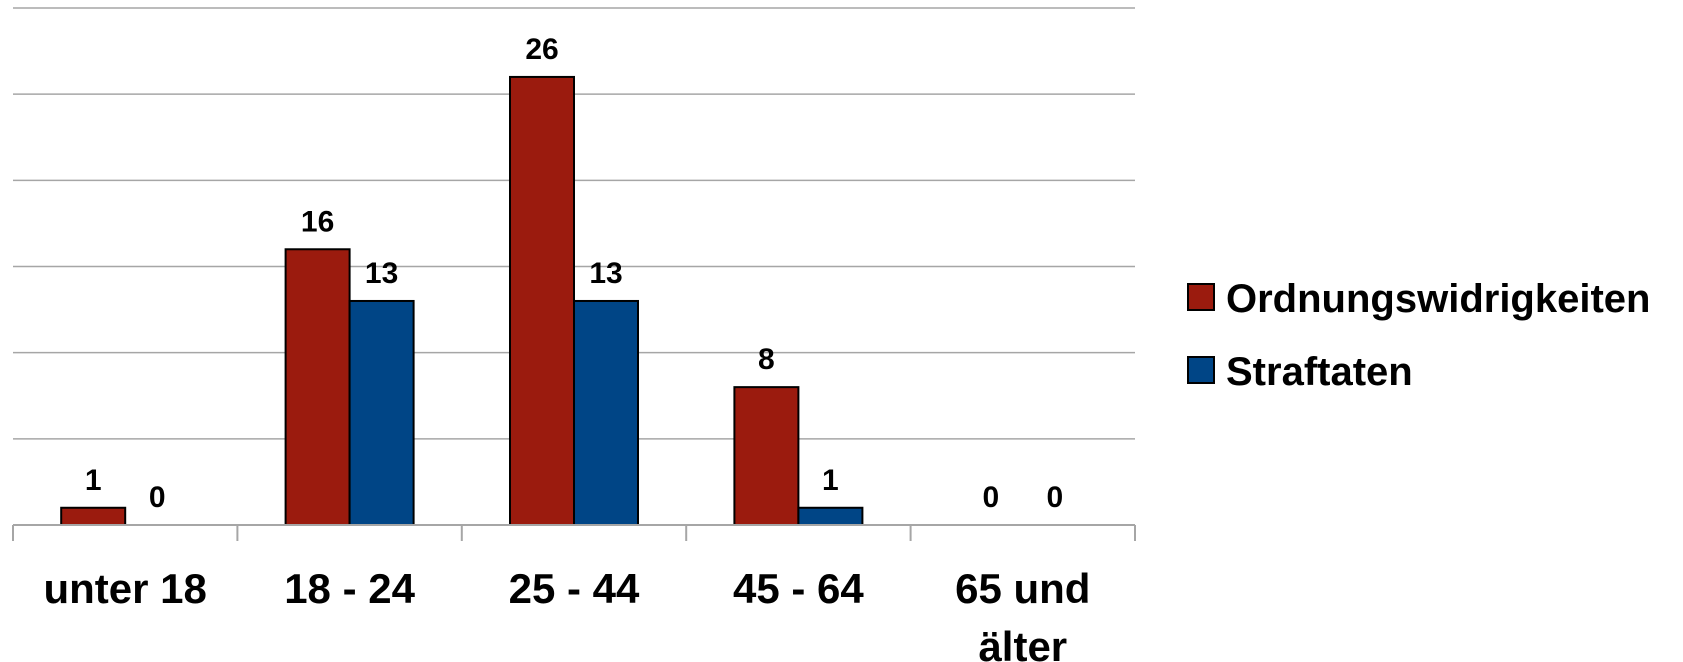  I want to click on x-axis: unter 18 18 - 24 25 - 44 45 - 64 65 und älter, so click(574, 593).